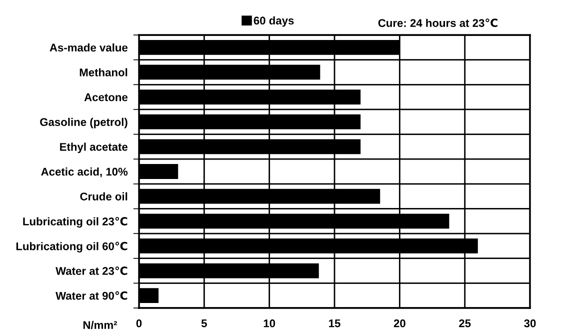 Image resolution: width=573 pixels, height=335 pixels. I want to click on y-tick-label: Crude oil, so click(104, 196).